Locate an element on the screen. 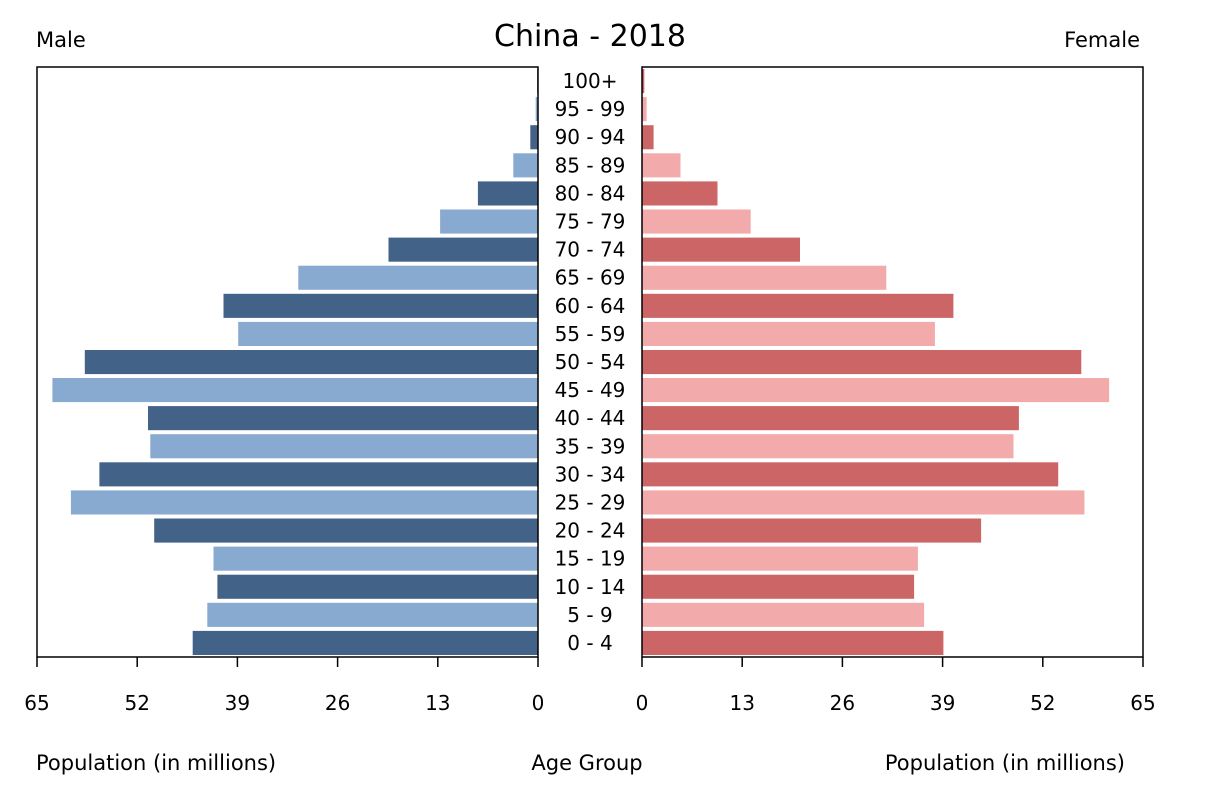 Image resolution: width=1221 pixels, height=789 pixels. female-tick-label: 0 is located at coordinates (642, 703).